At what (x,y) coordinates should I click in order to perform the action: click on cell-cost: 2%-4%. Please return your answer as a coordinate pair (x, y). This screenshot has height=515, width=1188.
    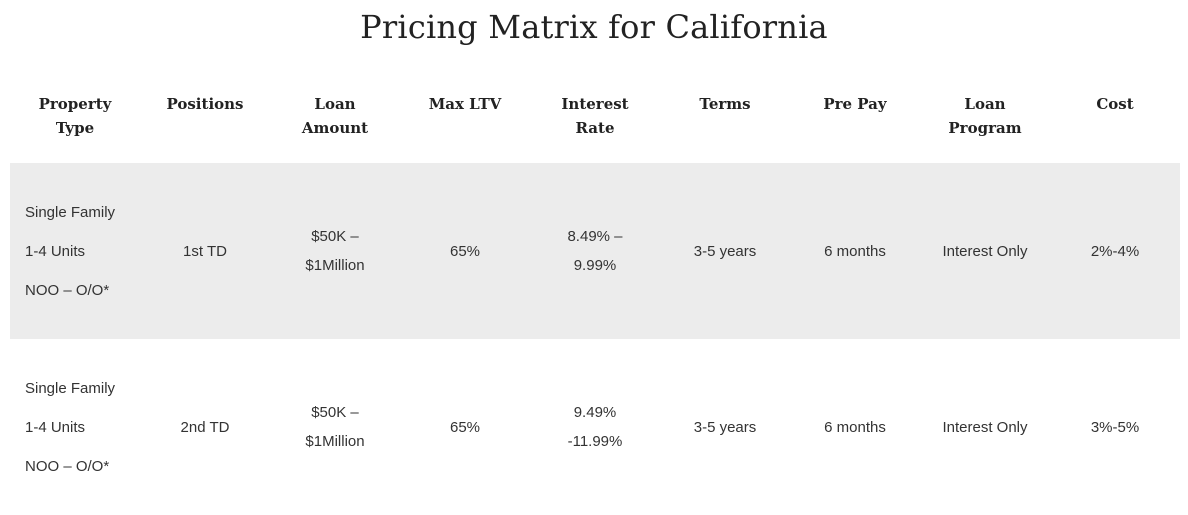
    Looking at the image, I should click on (1115, 251).